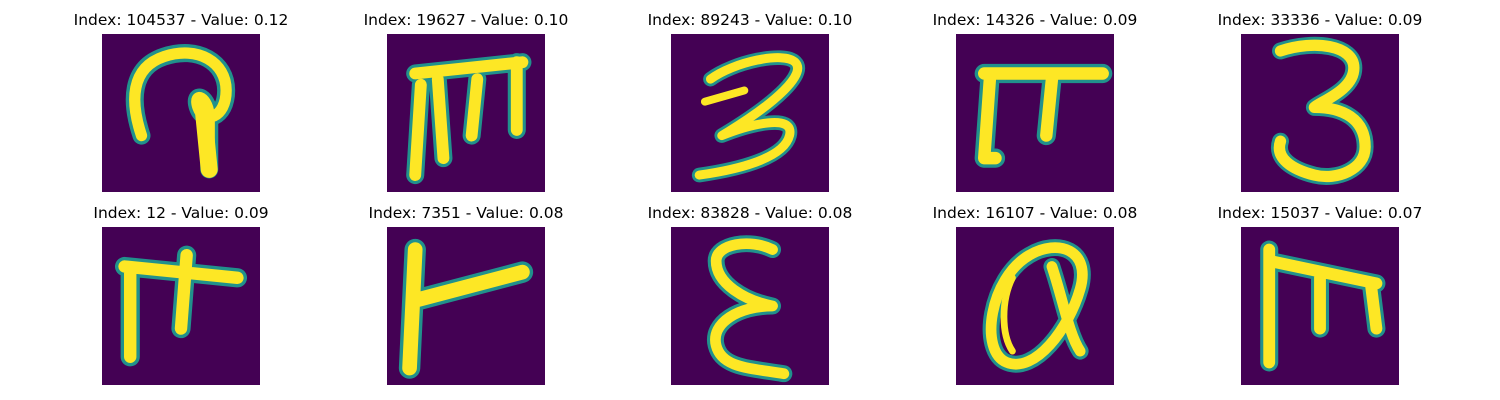  I want to click on panel-title: Index: 33336 - Value: 0.09, so click(1320, 20).